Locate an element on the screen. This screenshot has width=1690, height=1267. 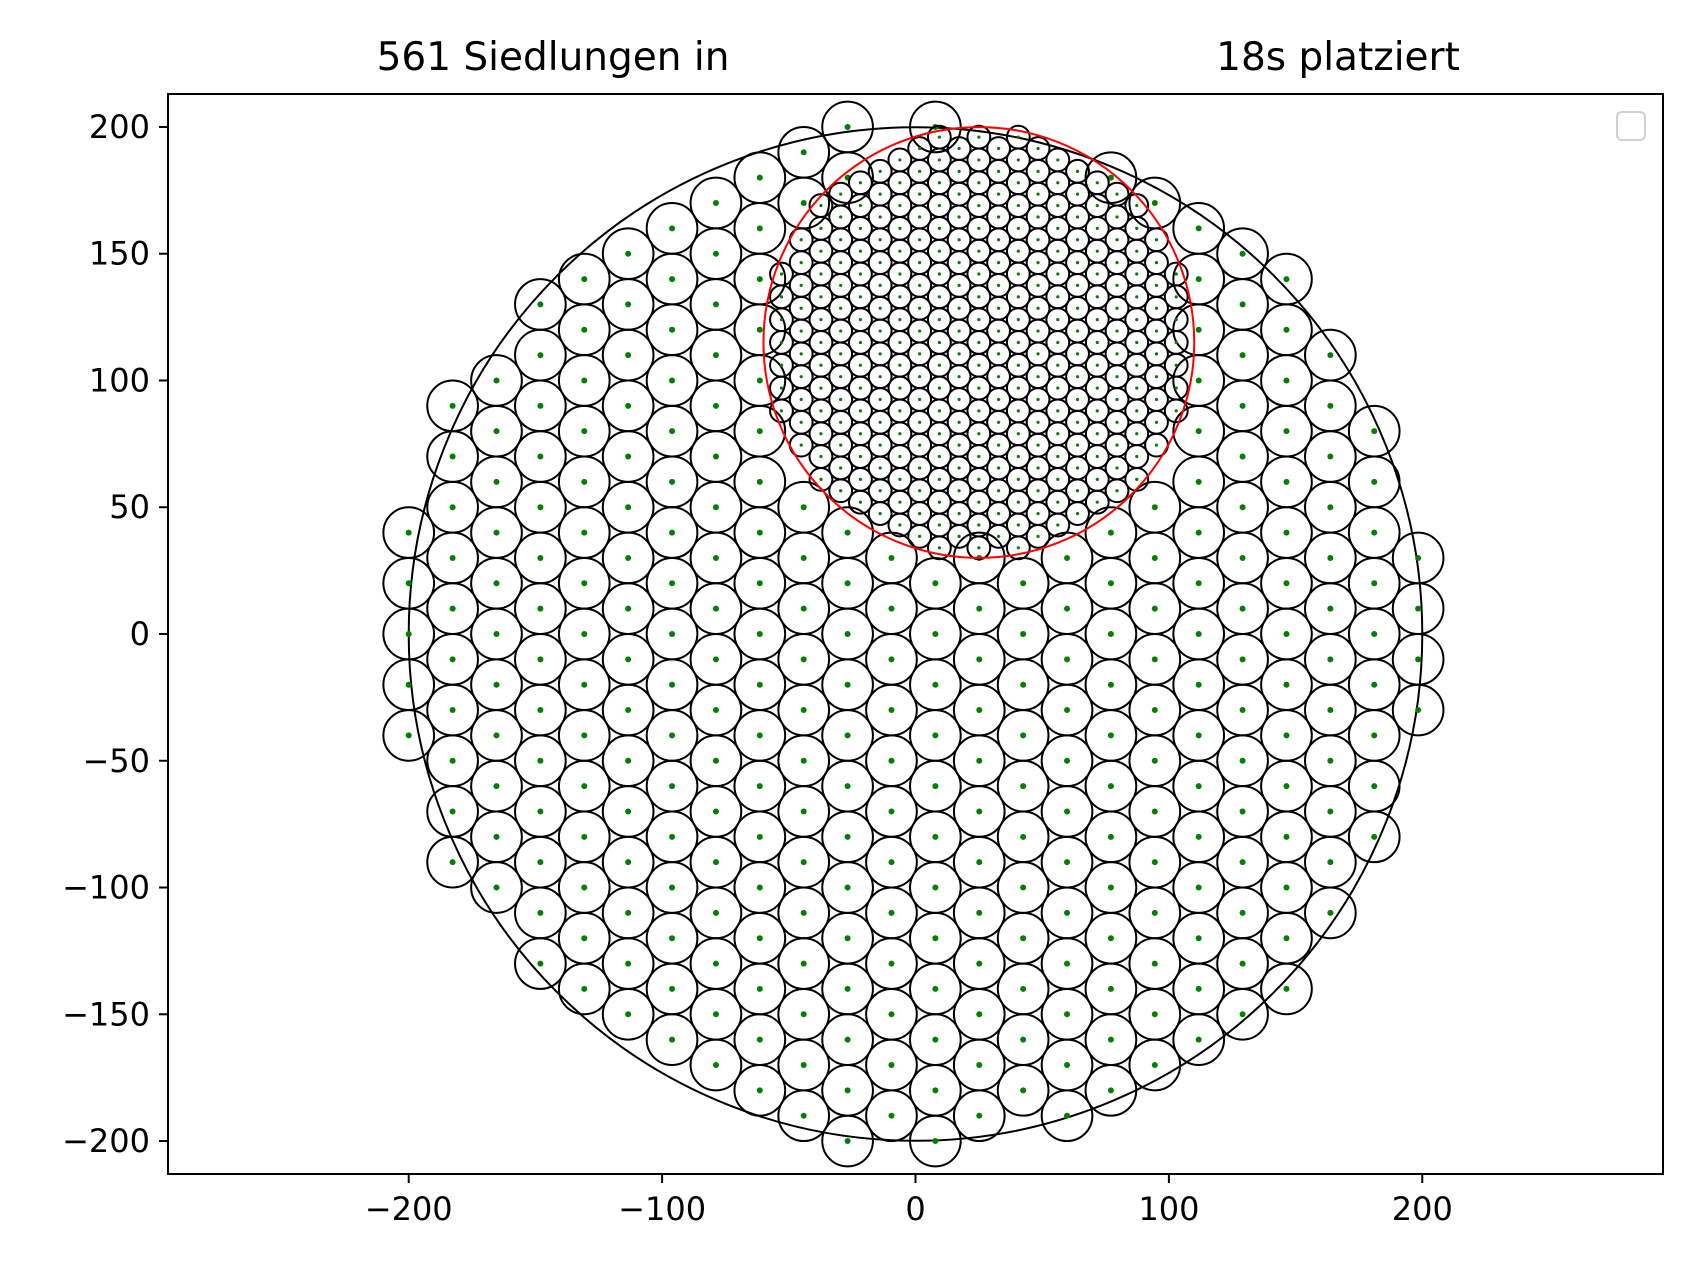
legend-box is located at coordinates (1631, 126).